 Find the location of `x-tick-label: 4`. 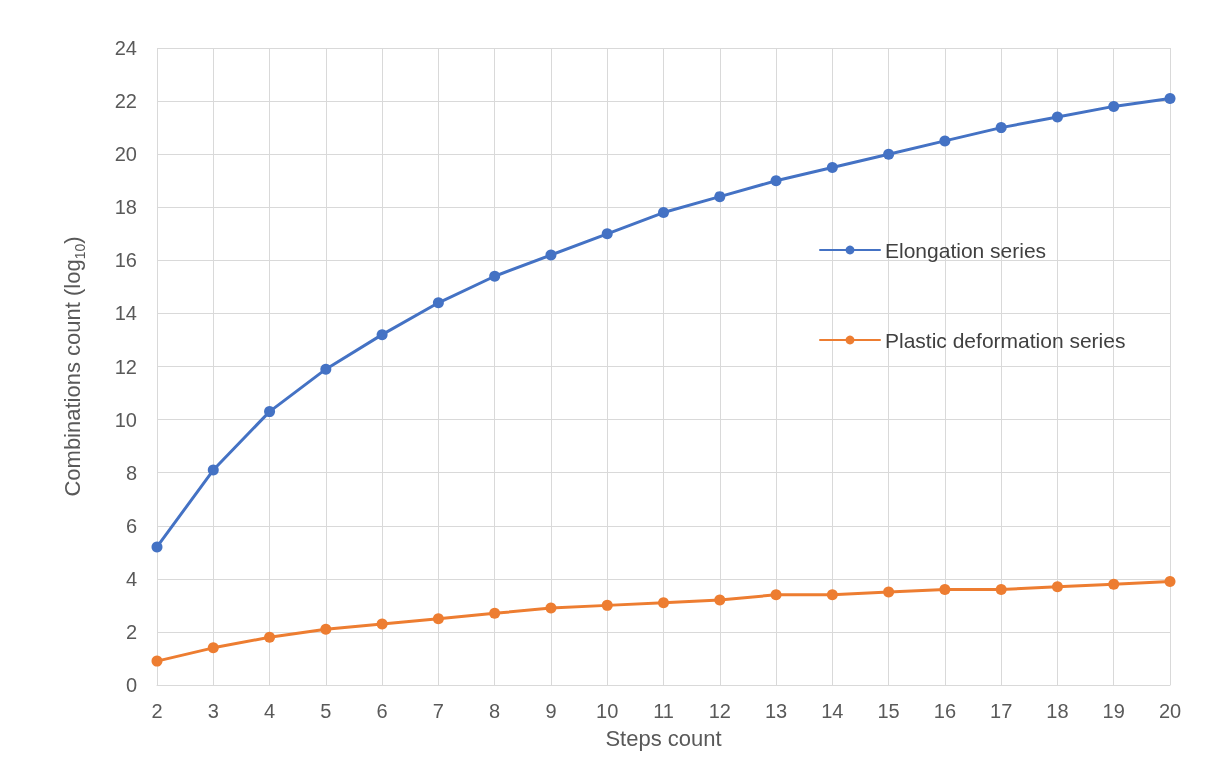

x-tick-label: 4 is located at coordinates (269, 711).